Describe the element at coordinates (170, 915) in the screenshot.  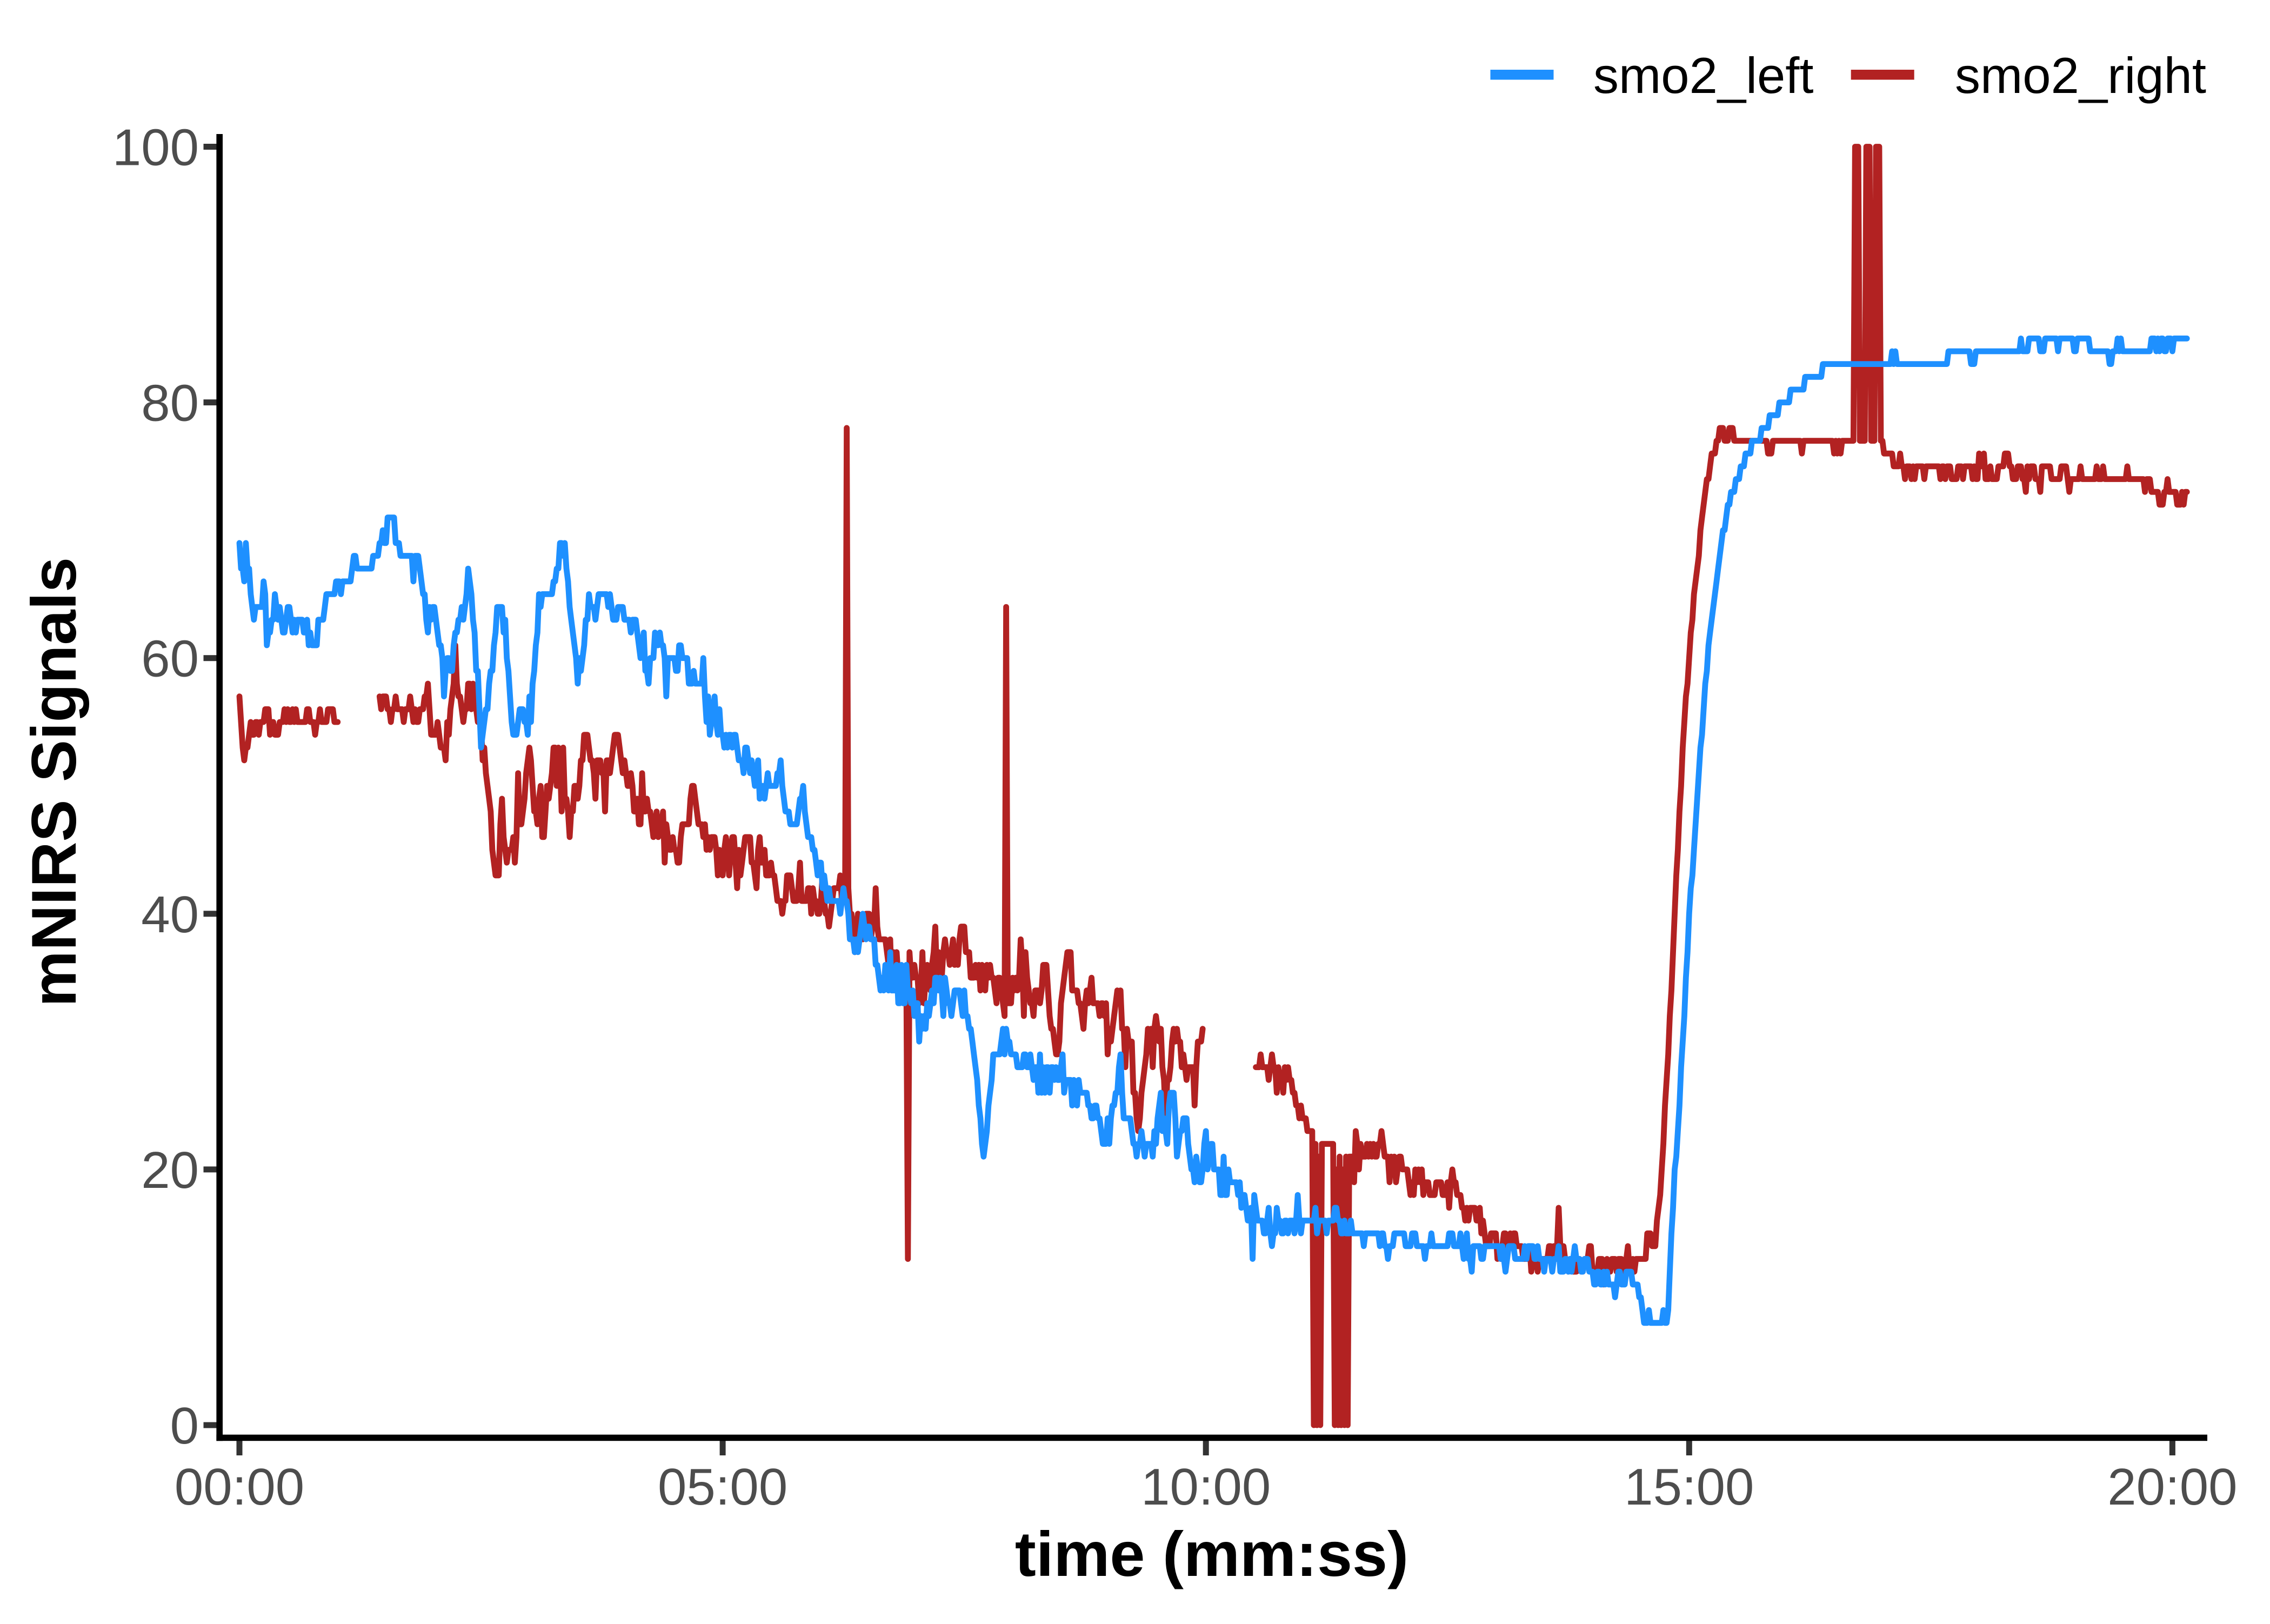
I see `svg-text: 40` at that location.